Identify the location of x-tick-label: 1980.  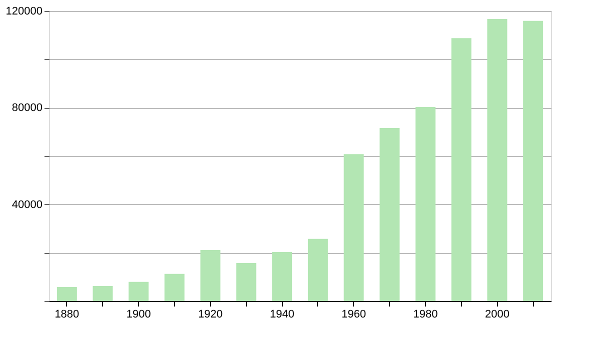
(425, 314).